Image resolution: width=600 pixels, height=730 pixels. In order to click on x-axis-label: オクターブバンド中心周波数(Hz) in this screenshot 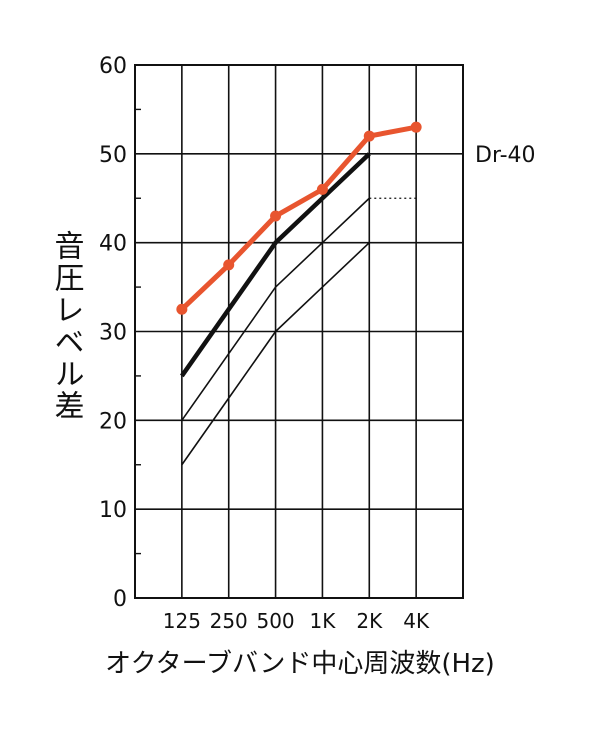, I will do `click(300, 664)`.